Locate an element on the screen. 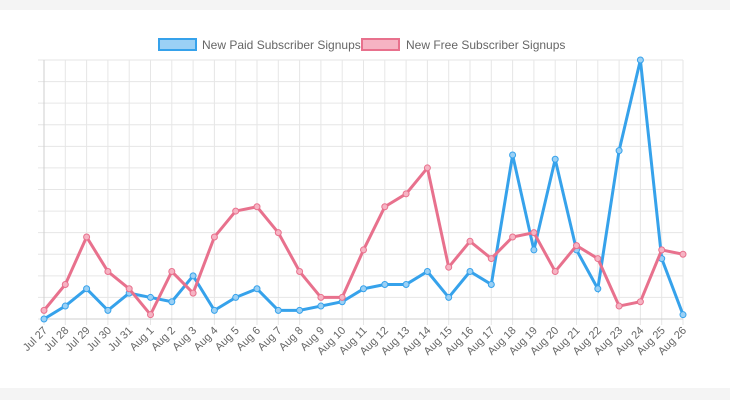 The height and width of the screenshot is (400, 730). legend-label: New Free Subscriber Signups is located at coordinates (485, 45).